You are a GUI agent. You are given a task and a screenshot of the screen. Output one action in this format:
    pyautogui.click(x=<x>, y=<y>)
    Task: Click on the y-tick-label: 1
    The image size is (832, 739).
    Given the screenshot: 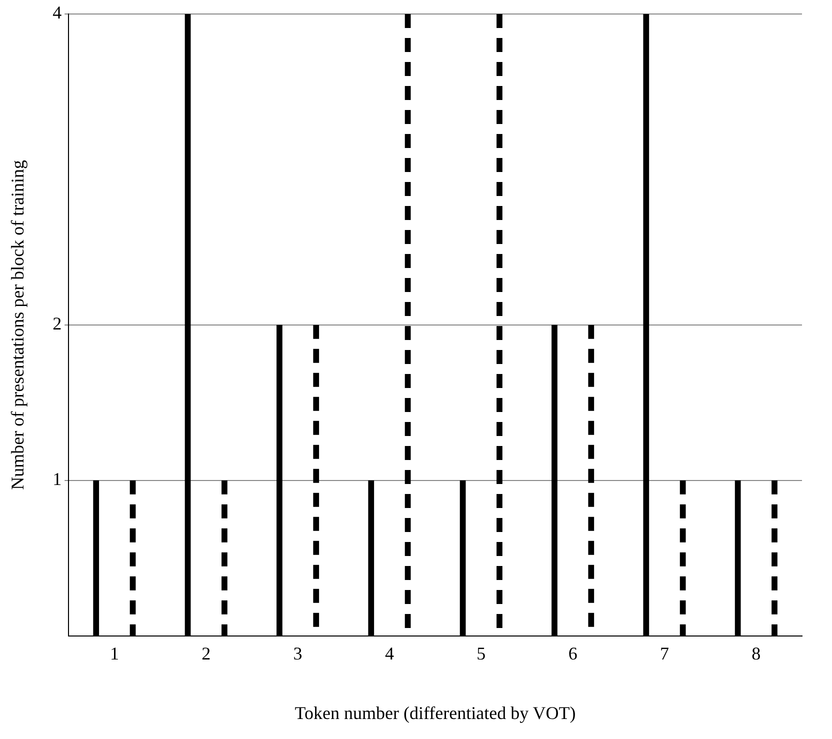 What is the action you would take?
    pyautogui.click(x=57, y=479)
    